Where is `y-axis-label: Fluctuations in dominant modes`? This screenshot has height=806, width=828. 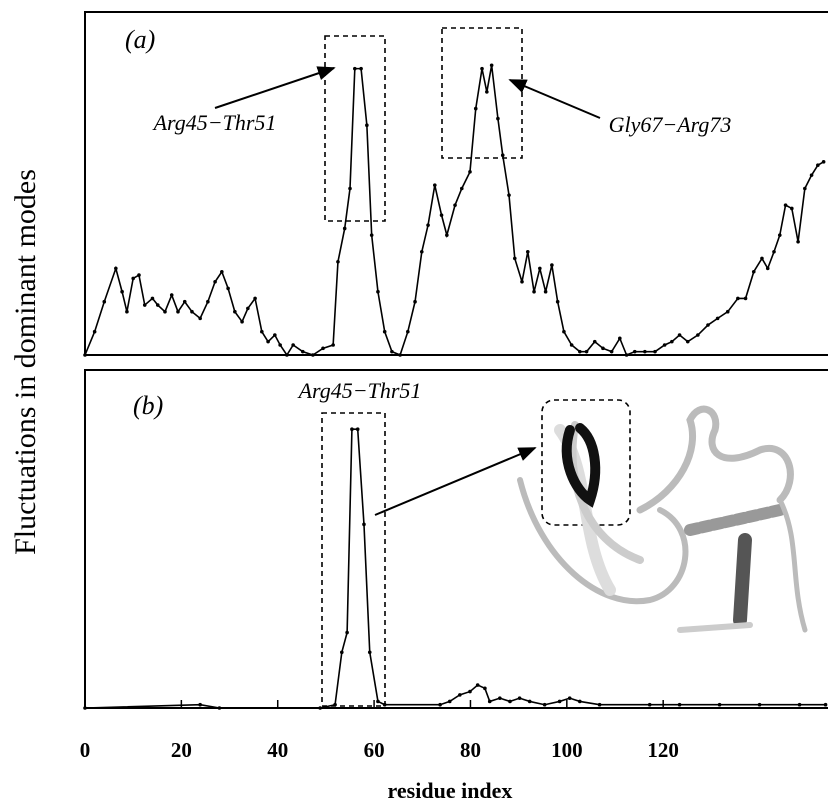 y-axis-label: Fluctuations in dominant modes is located at coordinates (25, 362).